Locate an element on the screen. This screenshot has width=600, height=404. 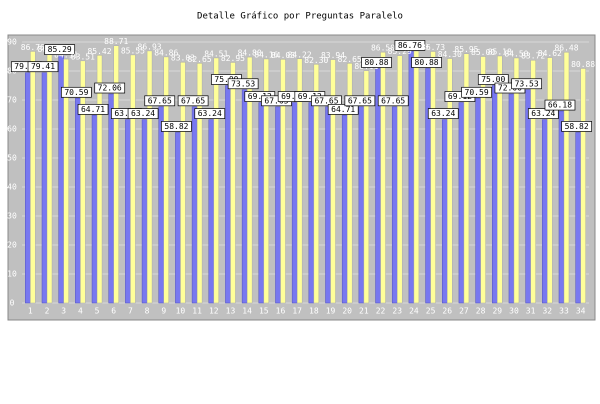
x-tick-label: 33 is located at coordinates (564, 311).